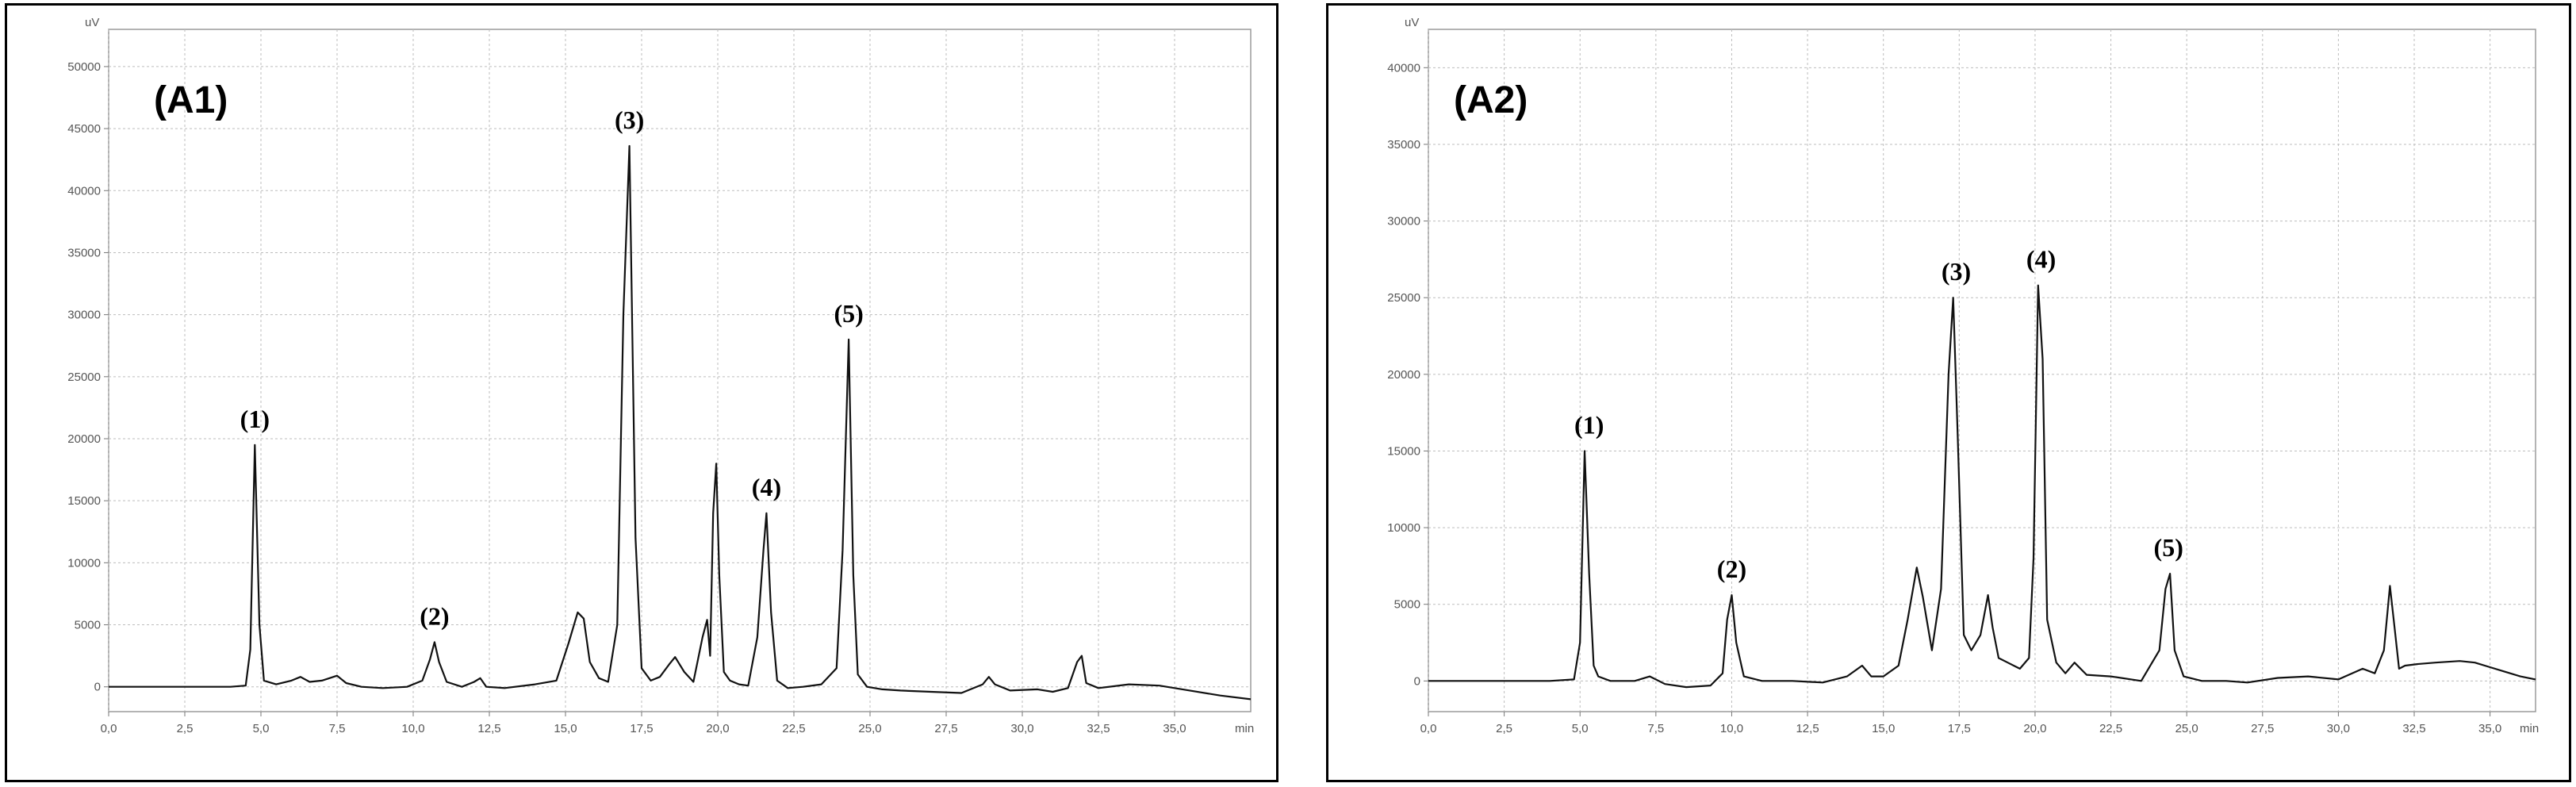 The height and width of the screenshot is (787, 2576). I want to click on y-tick-label: 45000, so click(84, 129).